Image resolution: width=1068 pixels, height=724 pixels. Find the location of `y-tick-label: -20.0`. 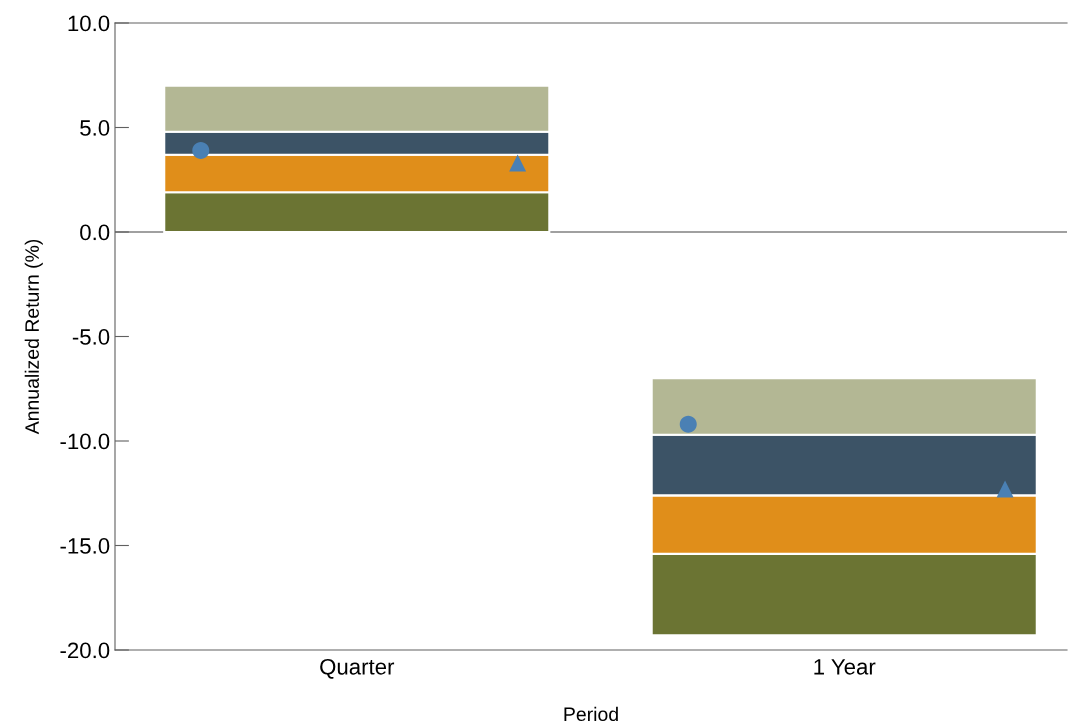

y-tick-label: -20.0 is located at coordinates (85, 650).